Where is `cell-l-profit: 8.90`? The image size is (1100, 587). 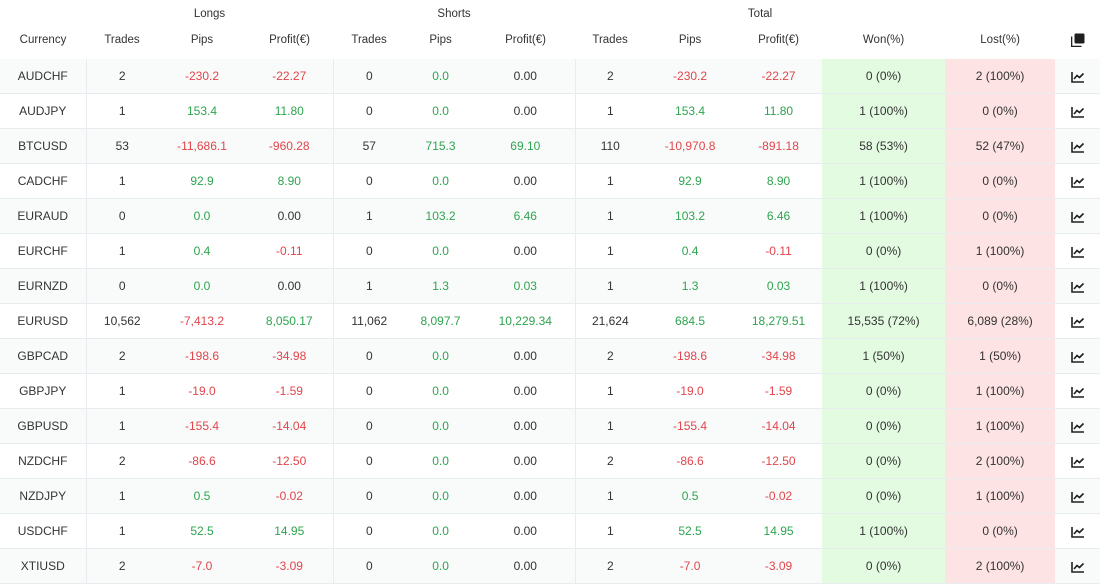
cell-l-profit: 8.90 is located at coordinates (290, 181).